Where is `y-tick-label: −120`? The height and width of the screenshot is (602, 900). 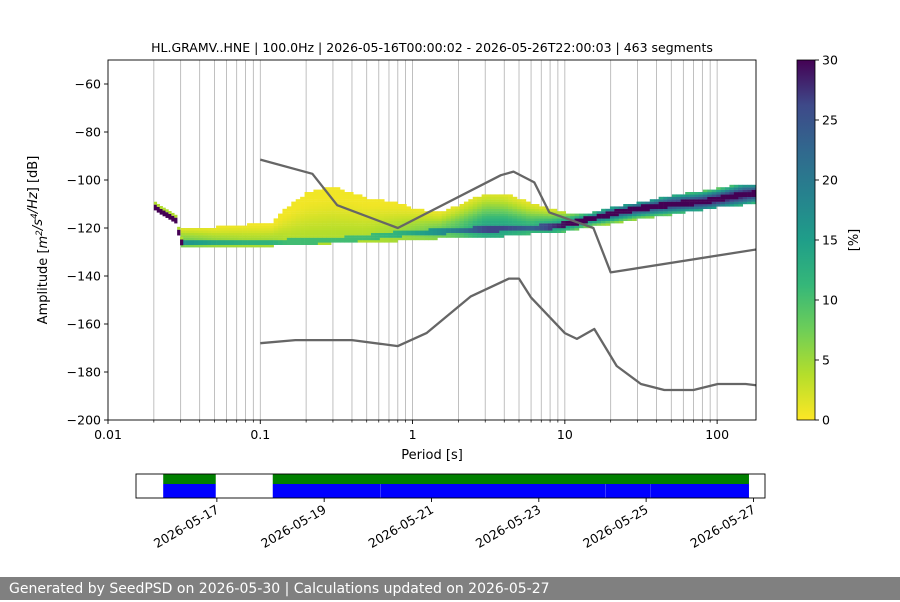 y-tick-label: −120 is located at coordinates (84, 228).